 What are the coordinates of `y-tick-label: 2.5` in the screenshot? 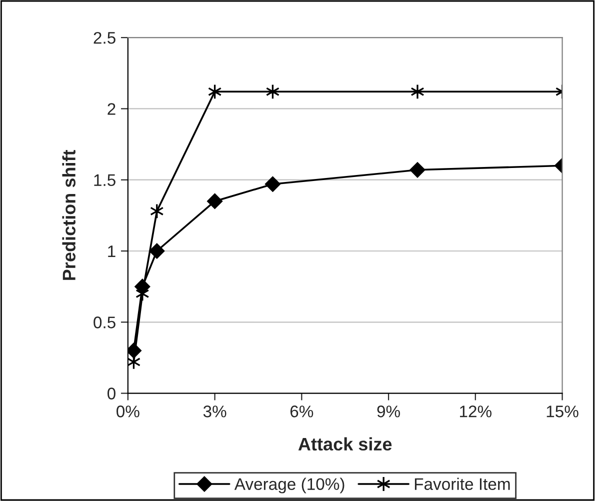 It's located at (105, 38).